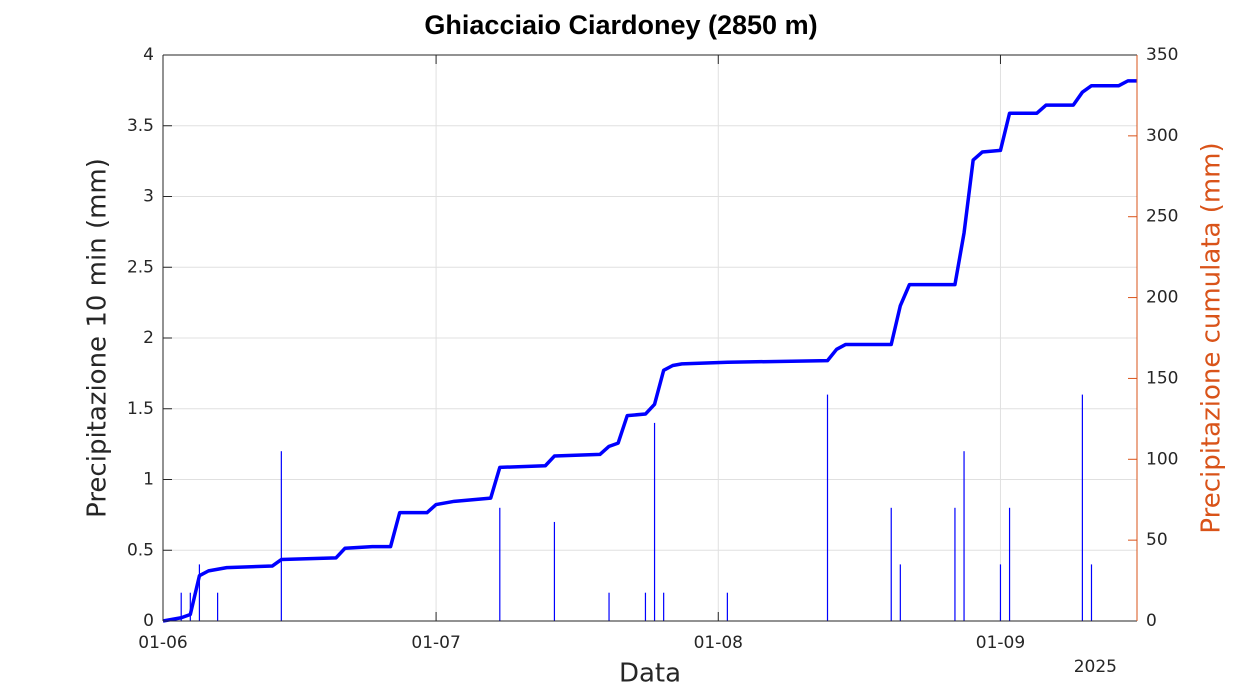 The image size is (1257, 698). Describe the element at coordinates (98, 338) in the screenshot. I see `y-axis-label: Precipitazione 10 min (mm)` at that location.